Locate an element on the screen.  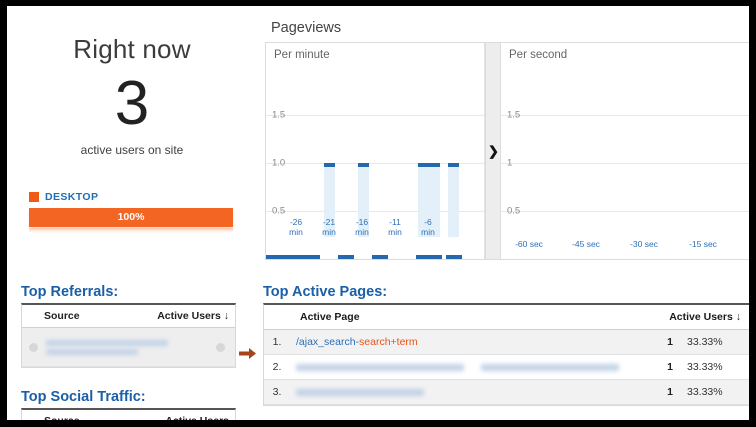
table-row: 1. /ajax_search-search+term 1 33.33% is located at coordinates (506, 342).